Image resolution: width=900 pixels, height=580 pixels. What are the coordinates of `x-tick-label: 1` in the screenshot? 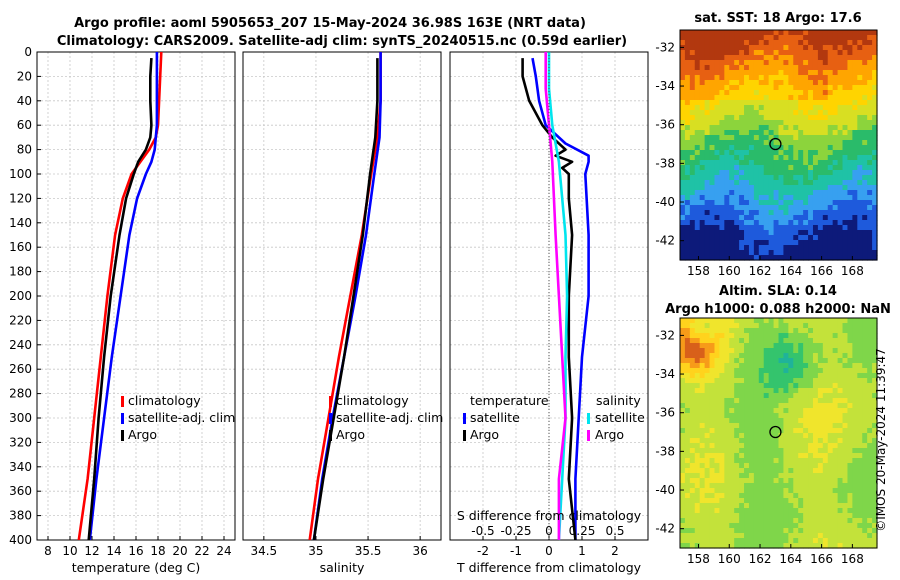 It's located at (582, 551).